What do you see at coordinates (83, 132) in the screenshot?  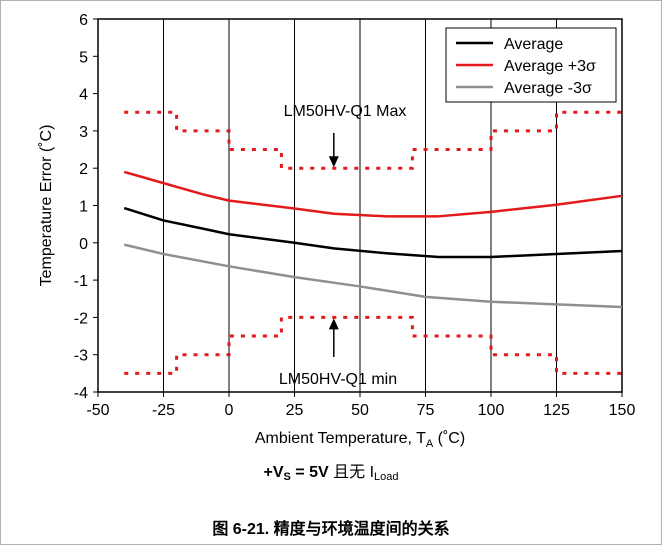 I see `y-tick-label: 3` at bounding box center [83, 132].